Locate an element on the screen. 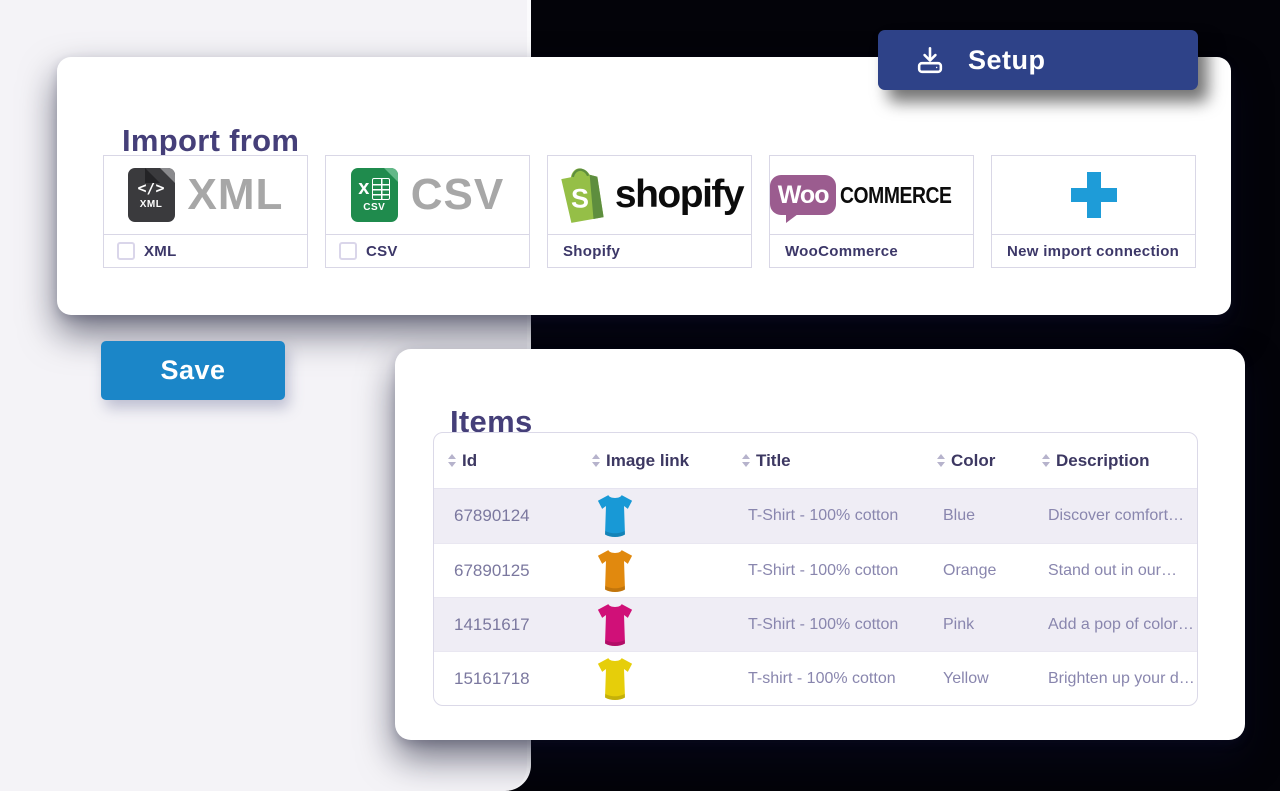 The image size is (1280, 791). cell-color: Yellow is located at coordinates (966, 678).